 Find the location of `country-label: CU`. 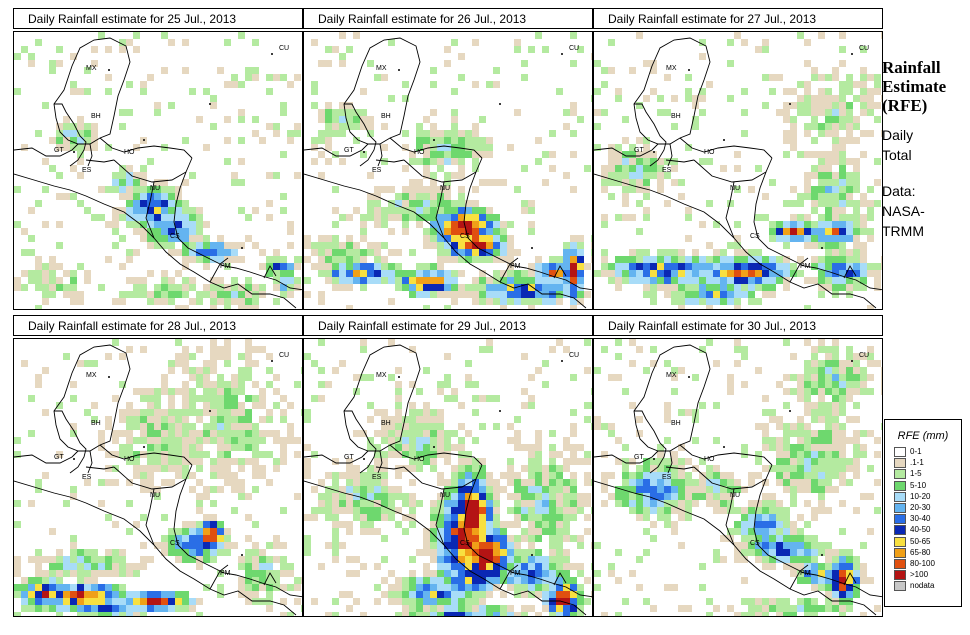

country-label: CU is located at coordinates (864, 48).